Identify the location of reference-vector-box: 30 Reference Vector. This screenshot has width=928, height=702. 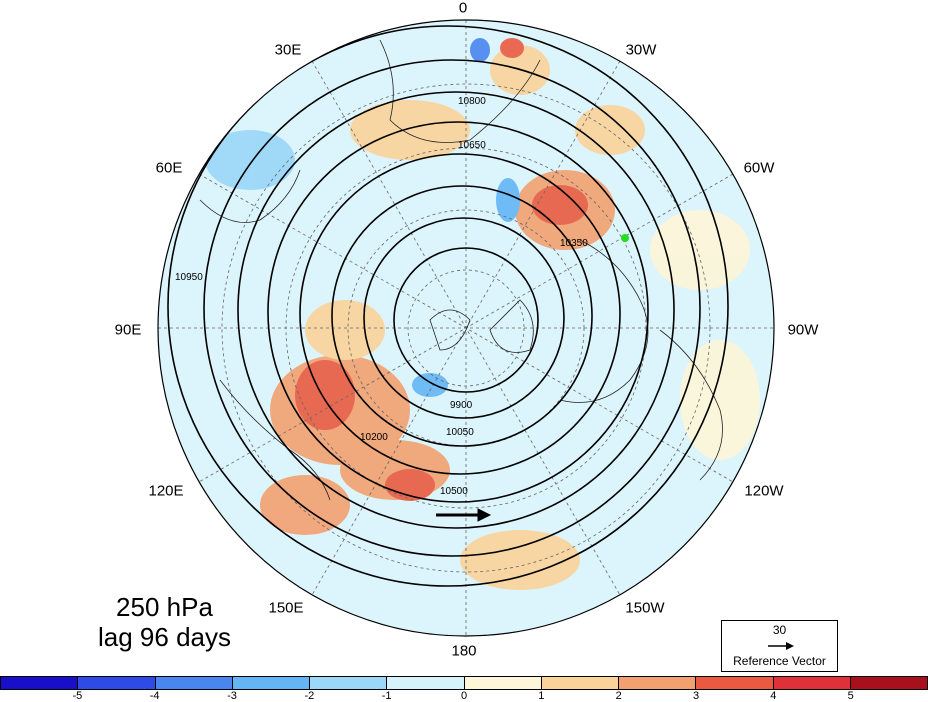
(779, 646).